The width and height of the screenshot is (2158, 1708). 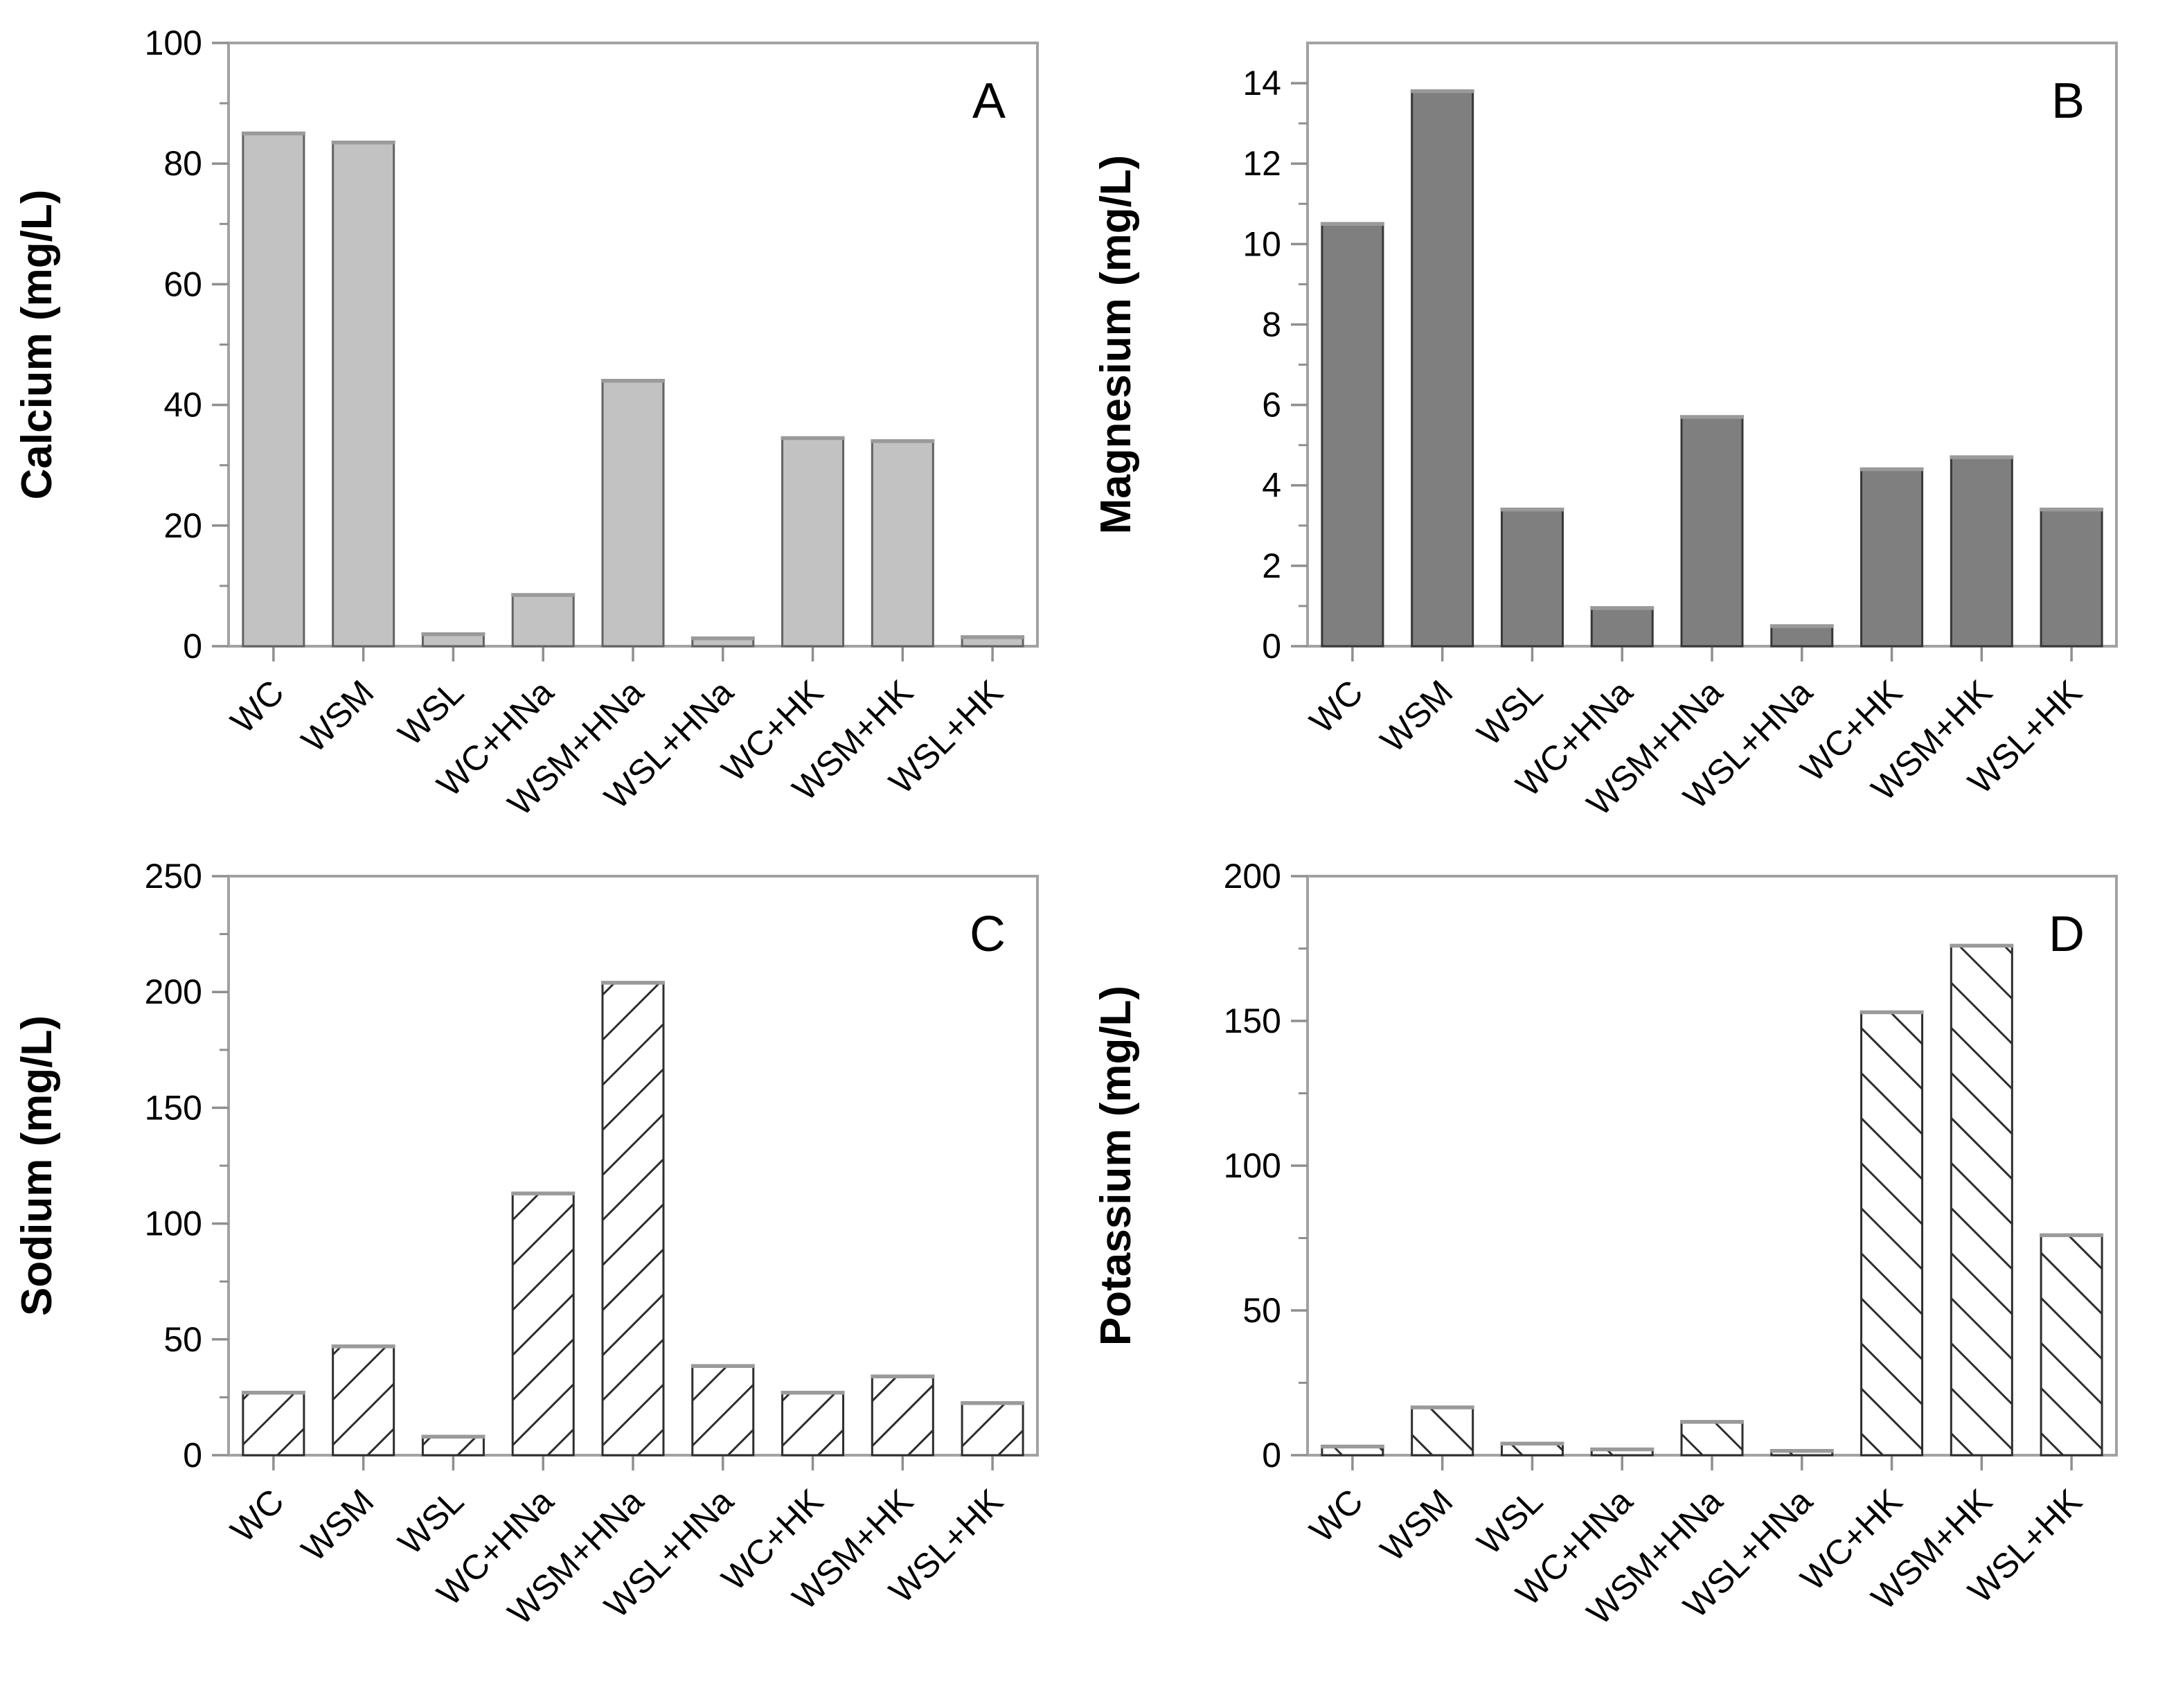 What do you see at coordinates (903, 1415) in the screenshot?
I see `bar-C-WSM+HK` at bounding box center [903, 1415].